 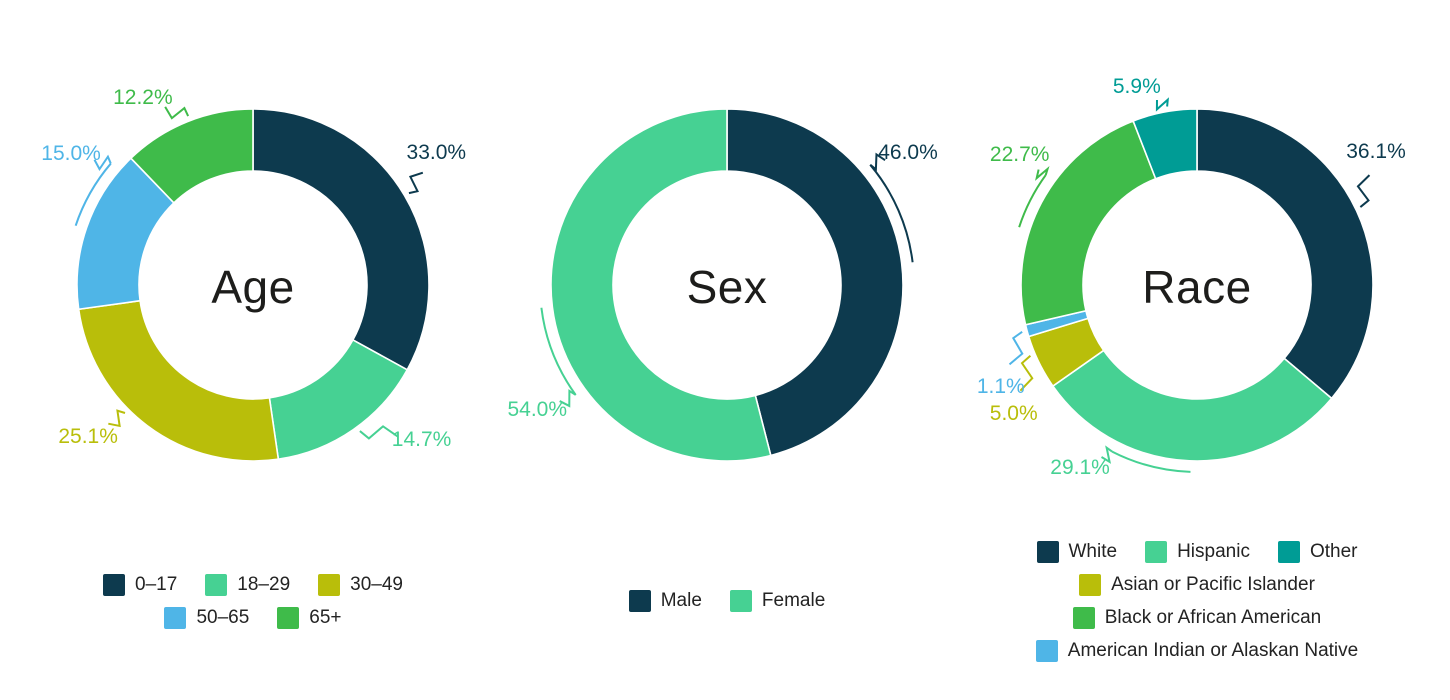 What do you see at coordinates (264, 584) in the screenshot?
I see `legend-label: 18–29` at bounding box center [264, 584].